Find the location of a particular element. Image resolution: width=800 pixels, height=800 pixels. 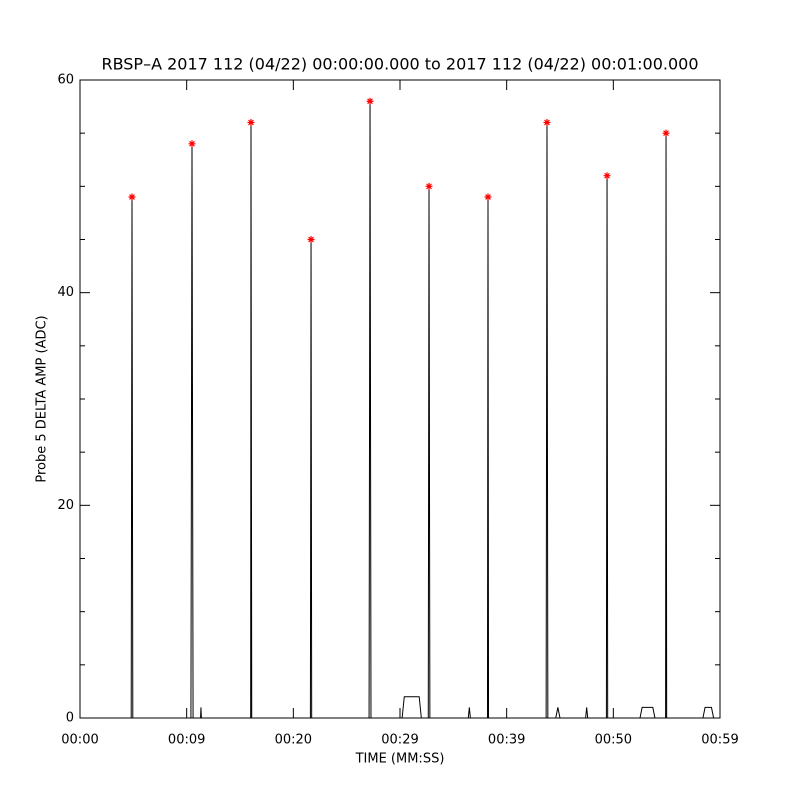

y-axis-label: Probe 5 DELTA AMP (ADC) is located at coordinates (42, 398).